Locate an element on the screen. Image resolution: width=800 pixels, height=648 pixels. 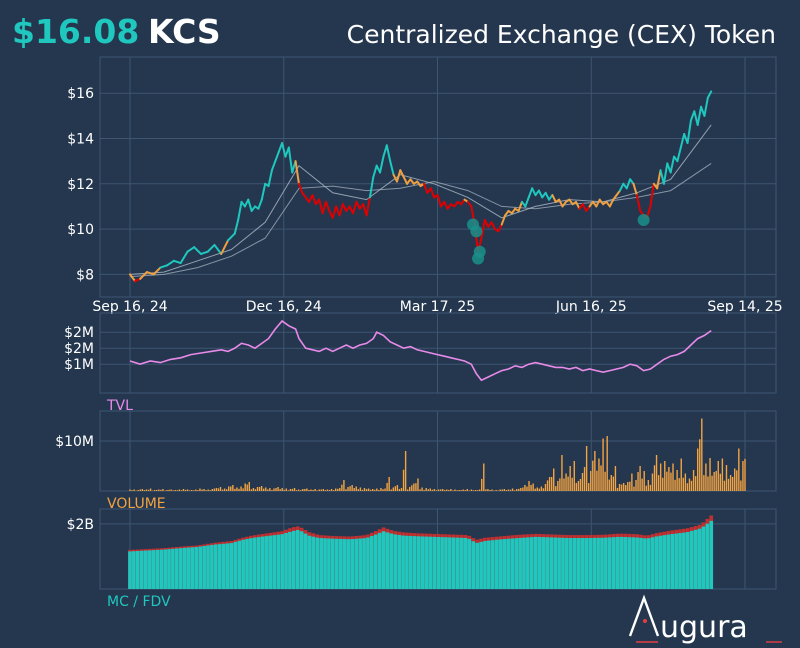
x-axis-label: Sep 16, 24 is located at coordinates (129, 307).